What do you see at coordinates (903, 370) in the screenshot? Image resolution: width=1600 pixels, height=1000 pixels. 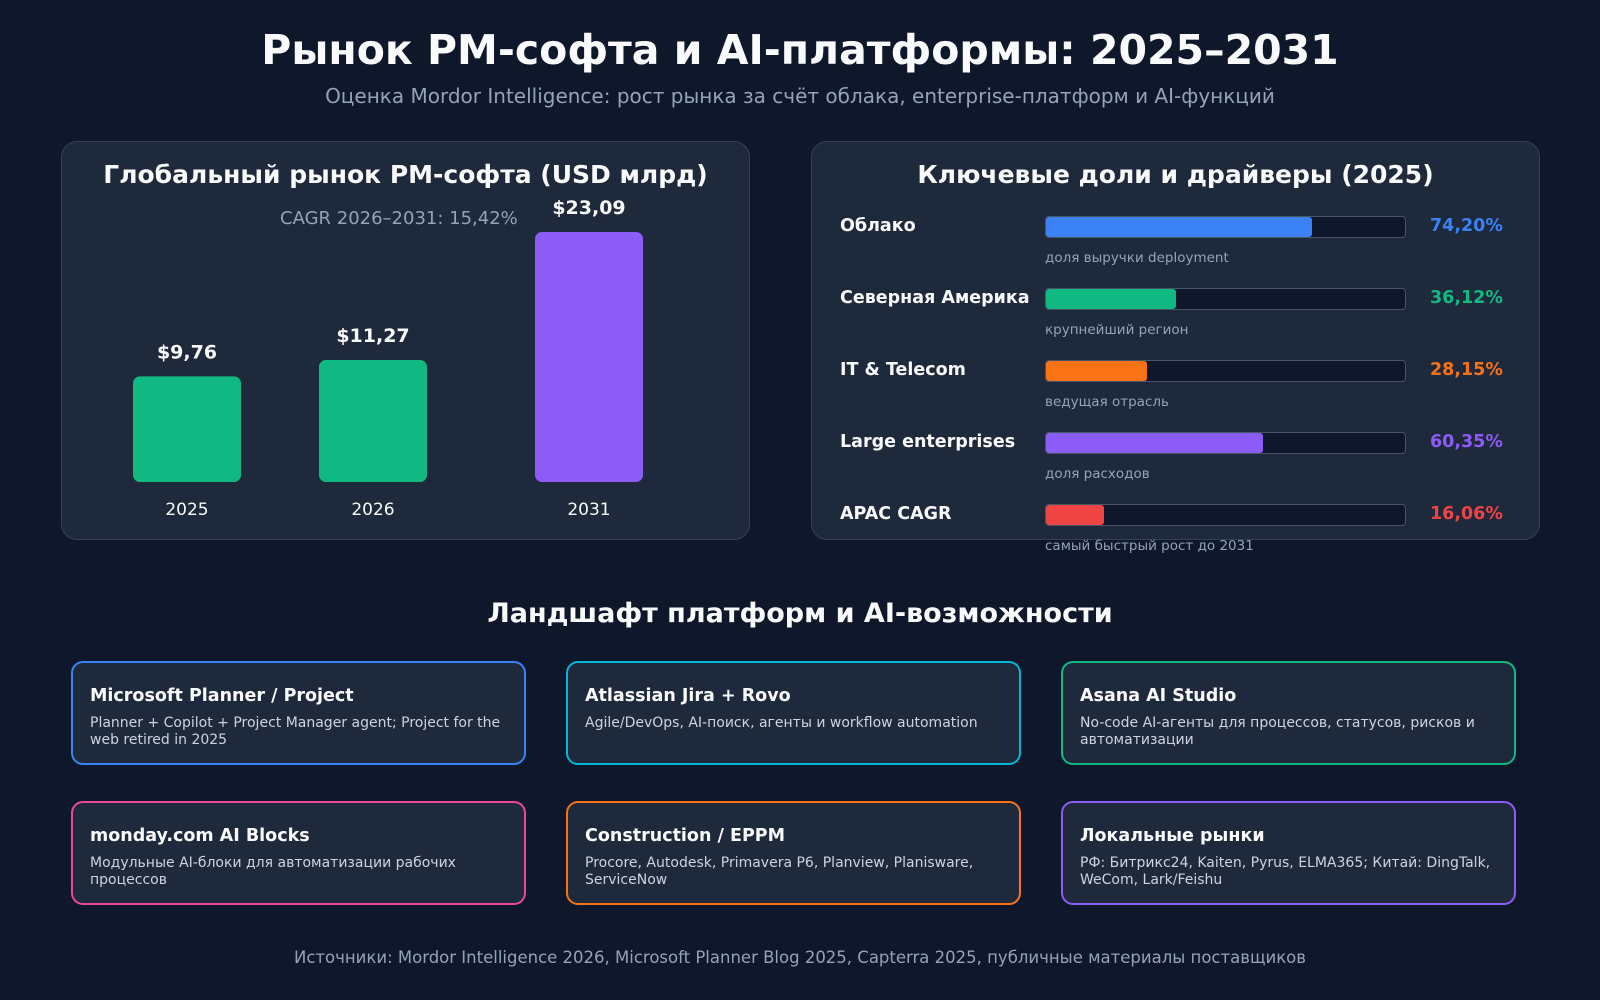 I see `driver-label: IT & Telecom` at bounding box center [903, 370].